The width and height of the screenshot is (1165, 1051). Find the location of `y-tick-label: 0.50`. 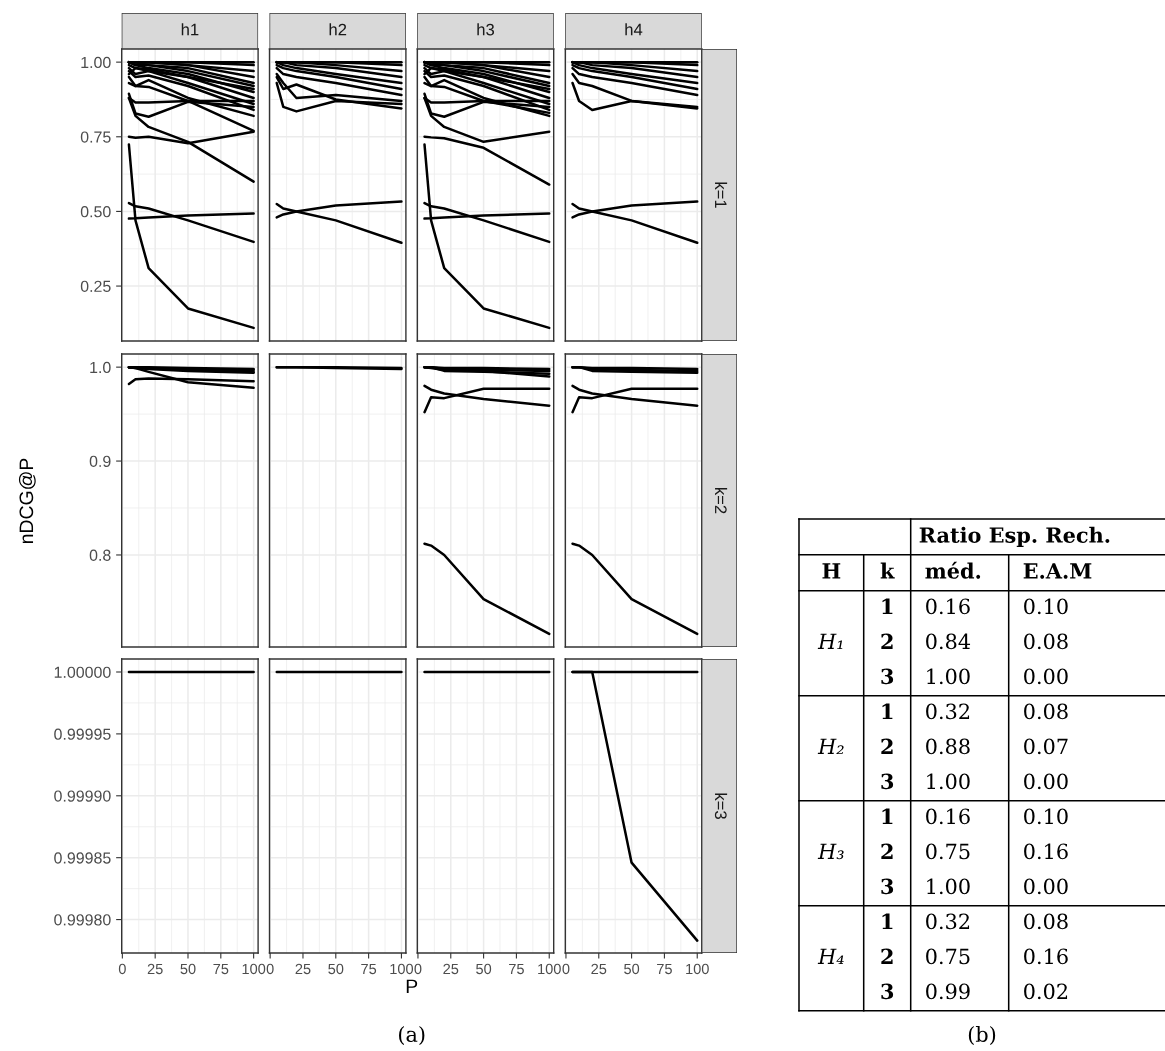

y-tick-label: 0.50 is located at coordinates (95, 212).